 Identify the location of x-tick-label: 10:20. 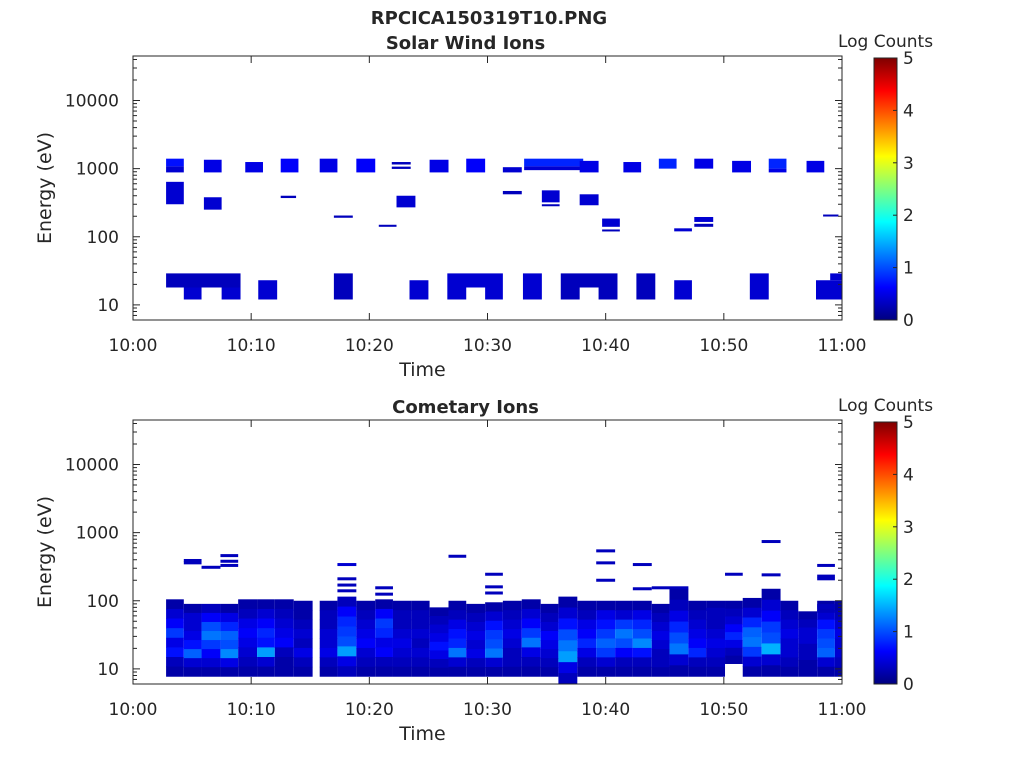
(369, 710).